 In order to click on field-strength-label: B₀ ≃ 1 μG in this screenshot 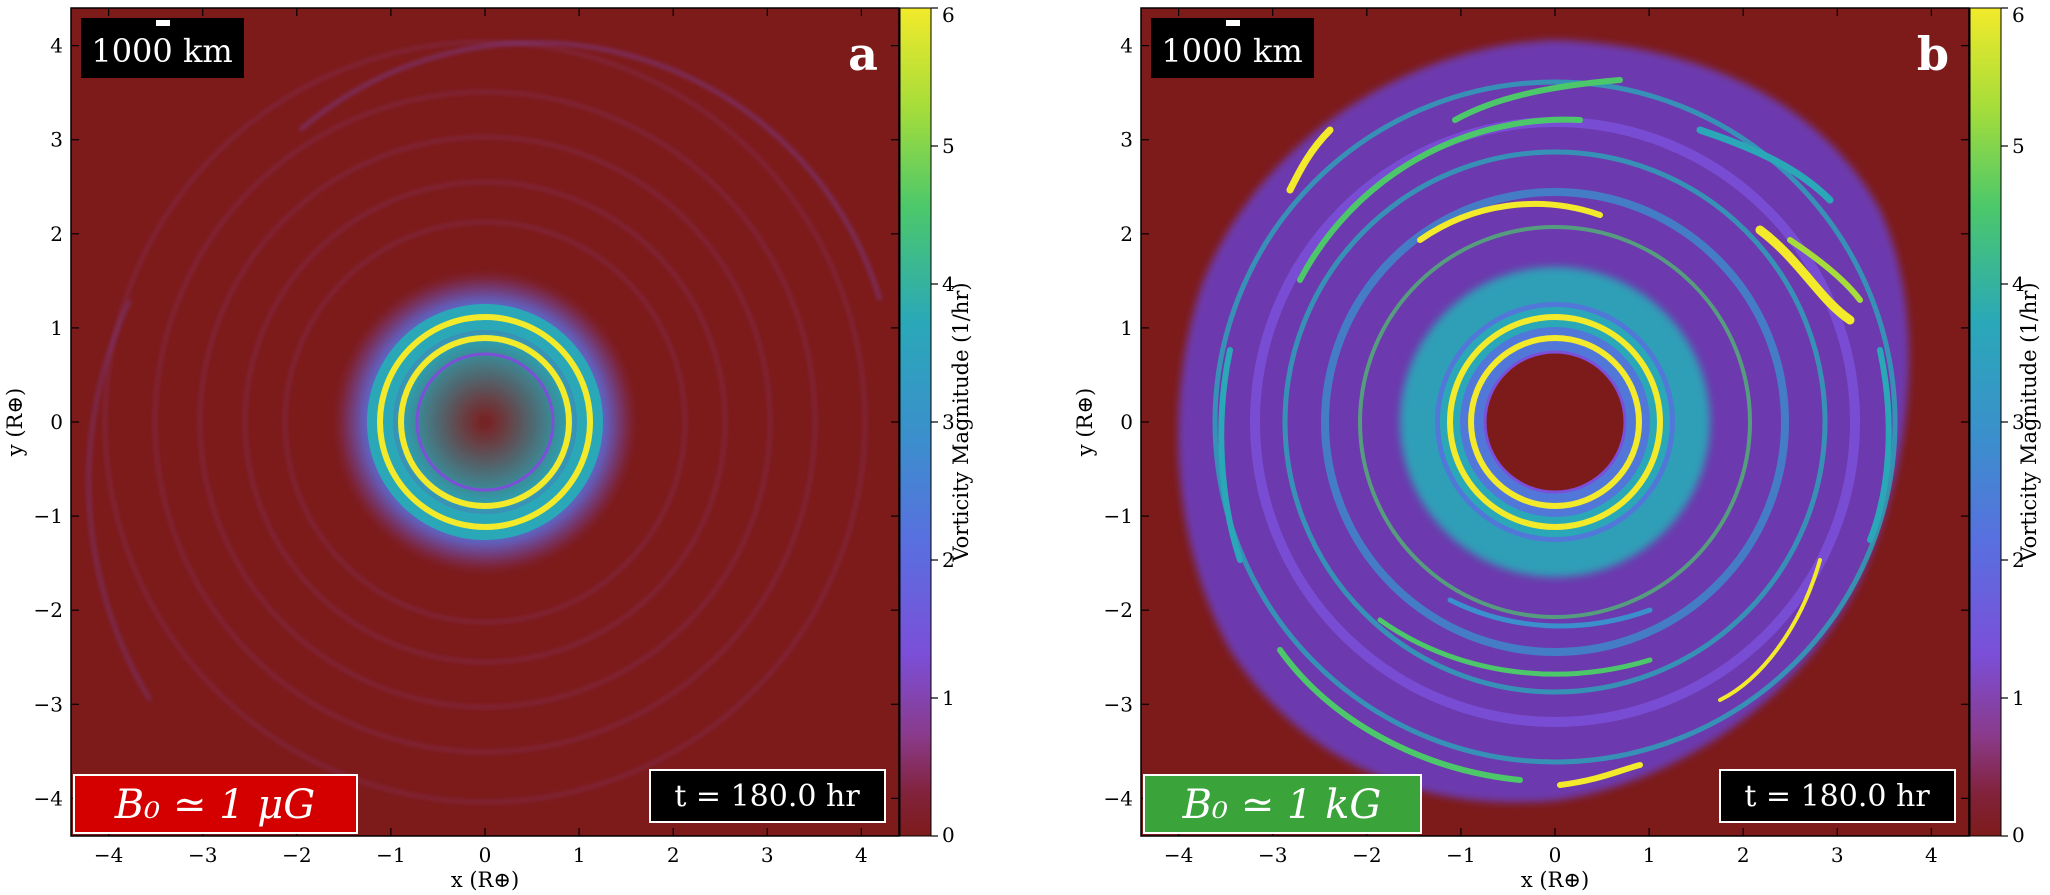, I will do `click(215, 805)`.